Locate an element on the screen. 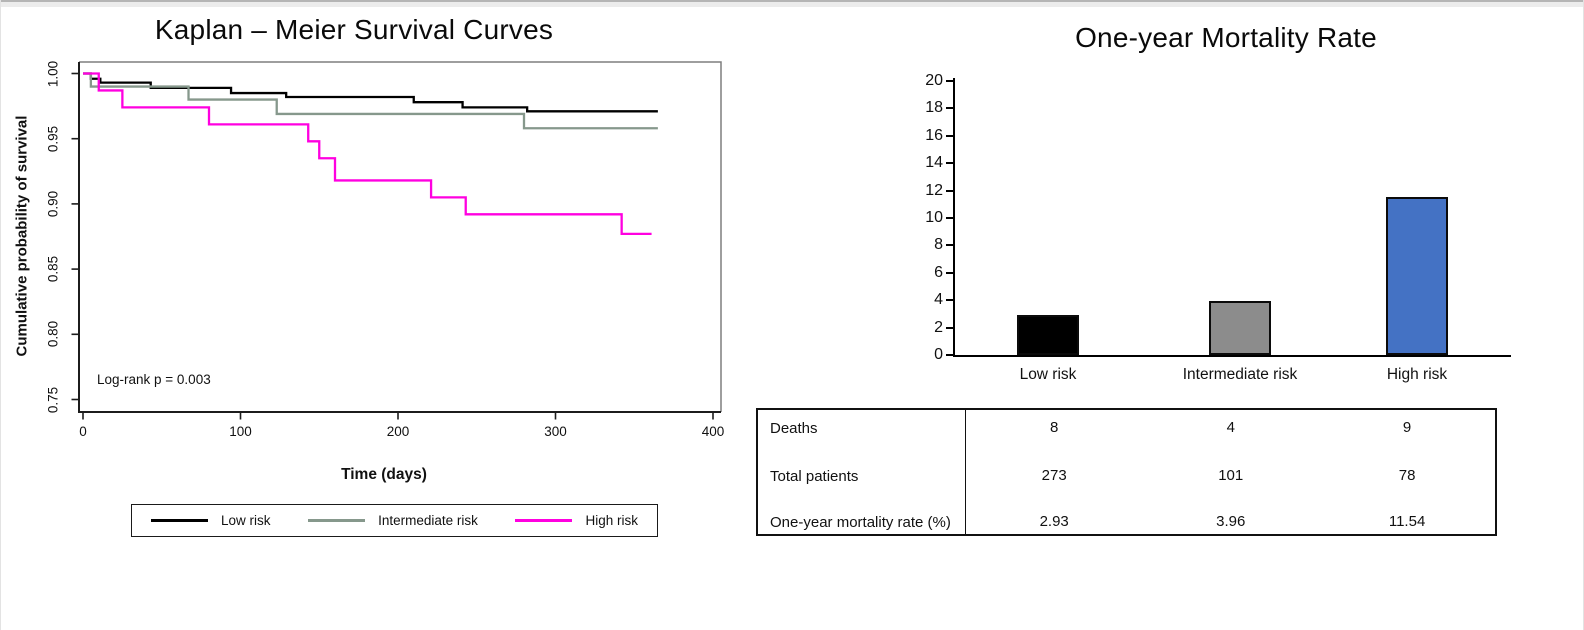 Image resolution: width=1584 pixels, height=630 pixels. legend-label: Low risk is located at coordinates (246, 520).